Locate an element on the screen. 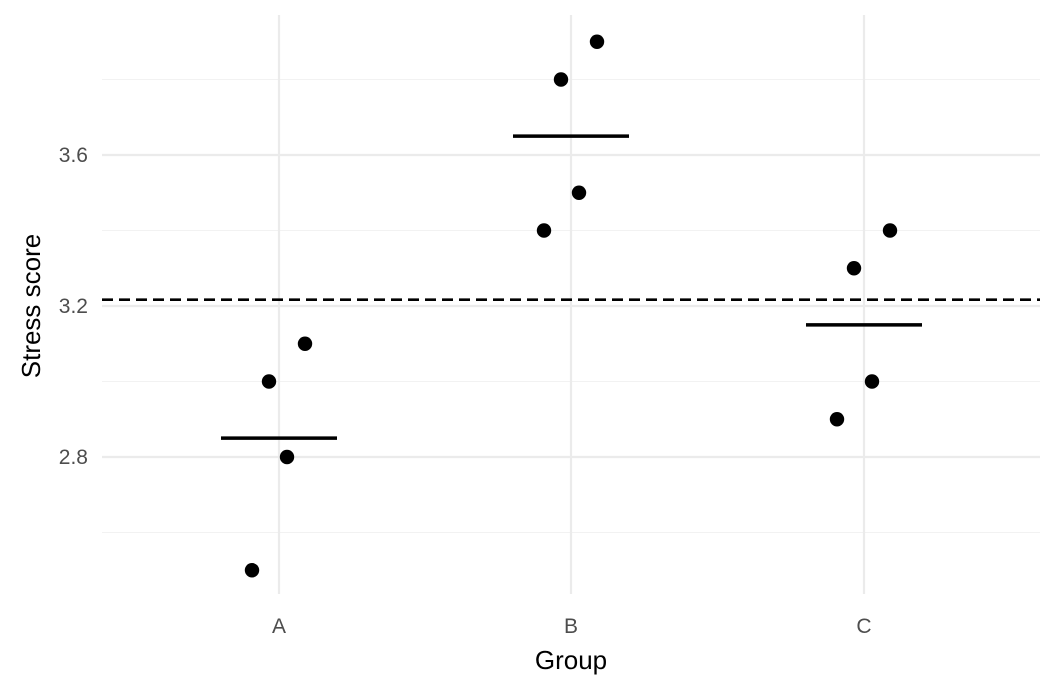 This screenshot has height=691, width=1056. y-axis-title: Stress score is located at coordinates (31, 306).